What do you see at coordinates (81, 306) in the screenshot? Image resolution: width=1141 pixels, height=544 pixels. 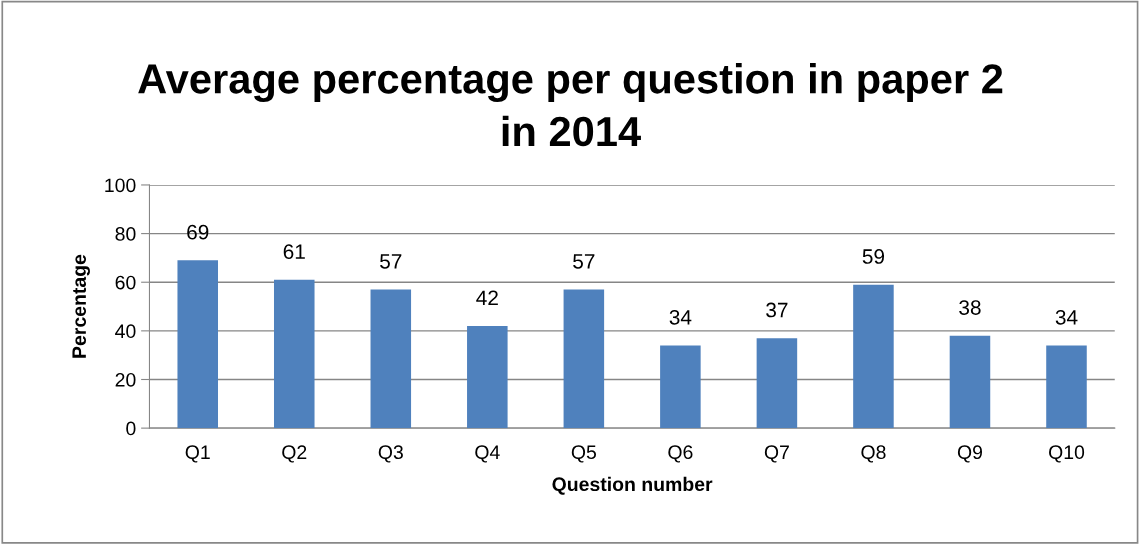 I see `y-axis-title: Percentage` at bounding box center [81, 306].